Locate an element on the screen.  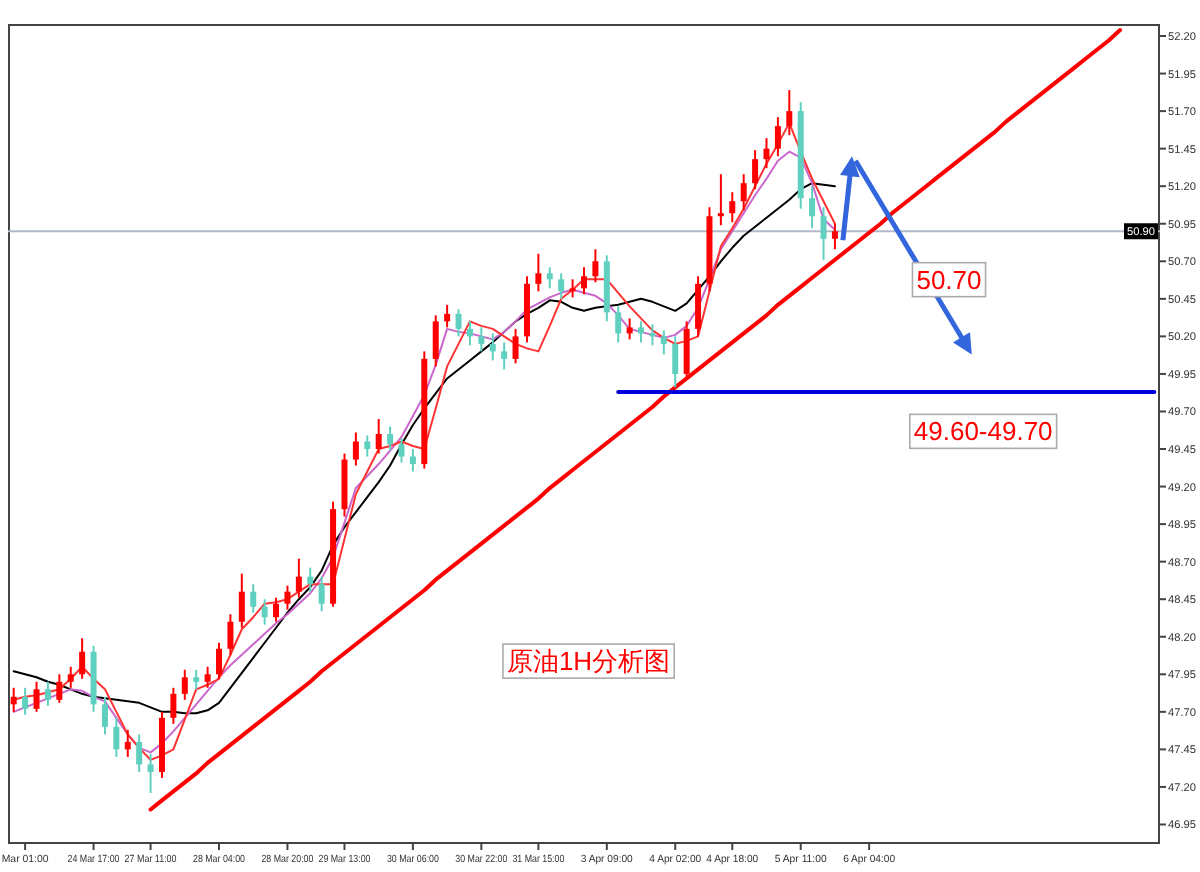
annotation: 49.60-49.70 is located at coordinates (983, 431).